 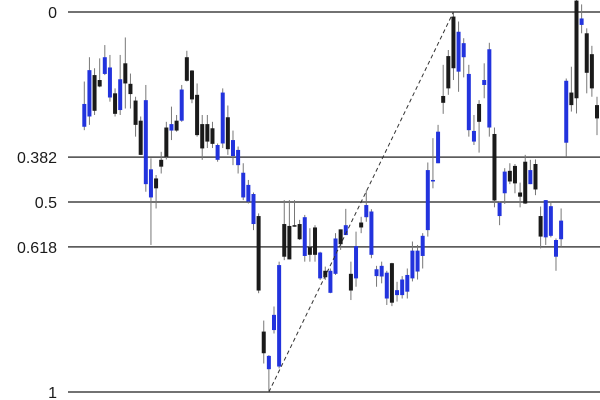 What do you see at coordinates (46, 203) in the screenshot?
I see `level-label-05: 0.5` at bounding box center [46, 203].